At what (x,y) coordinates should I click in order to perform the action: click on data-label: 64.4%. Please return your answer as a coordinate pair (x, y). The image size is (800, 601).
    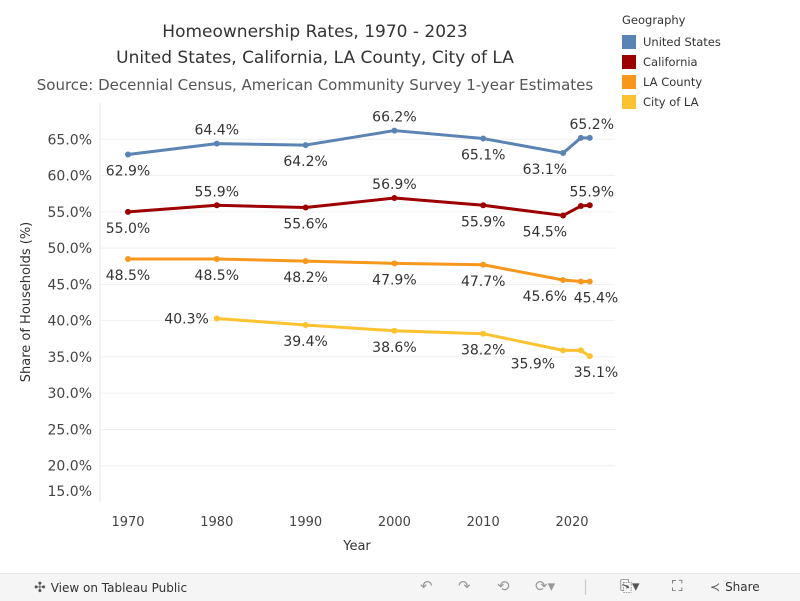
    Looking at the image, I should click on (217, 131).